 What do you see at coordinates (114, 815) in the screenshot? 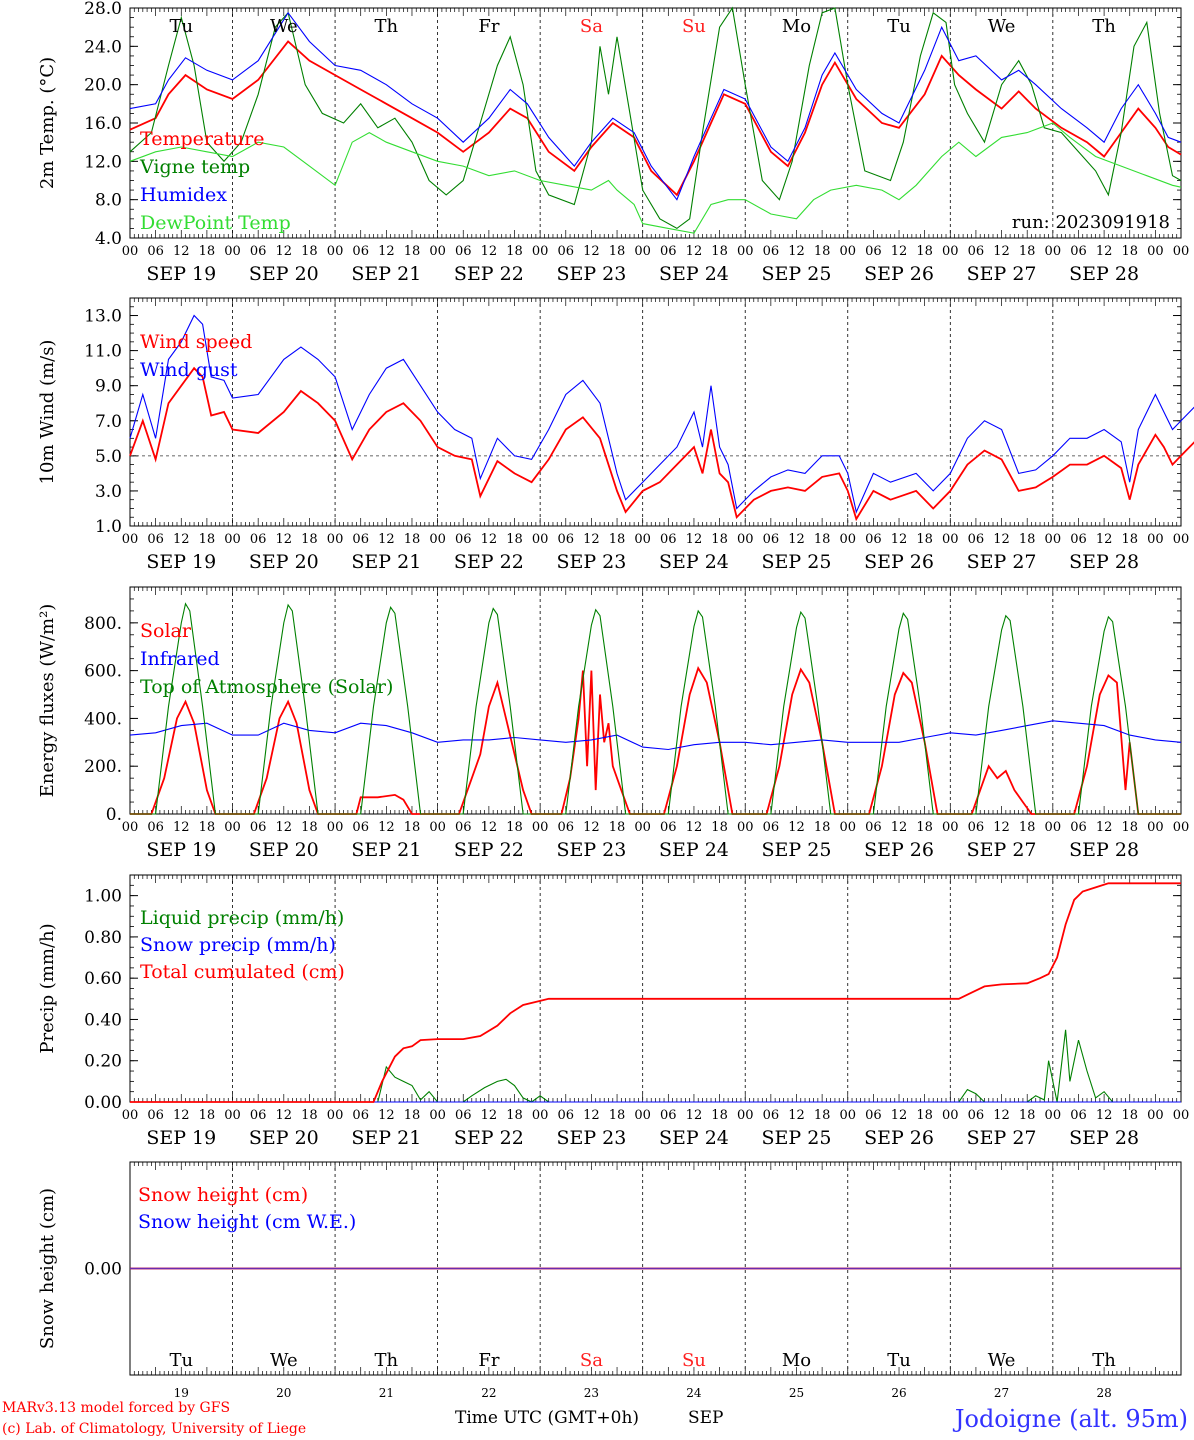
I see `y-tick-label: 0.` at bounding box center [114, 815].